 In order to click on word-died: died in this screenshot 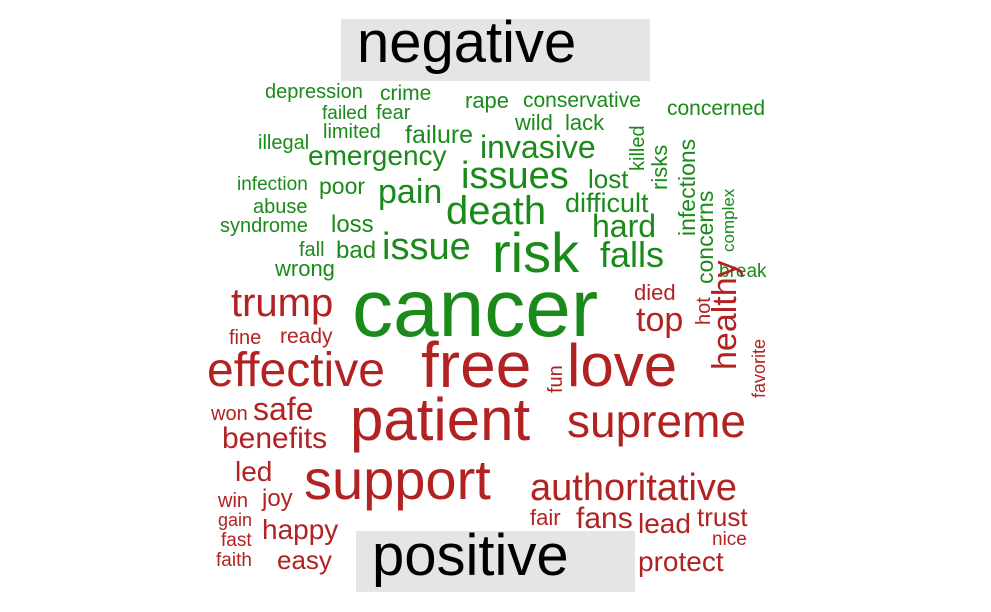, I will do `click(655, 292)`.